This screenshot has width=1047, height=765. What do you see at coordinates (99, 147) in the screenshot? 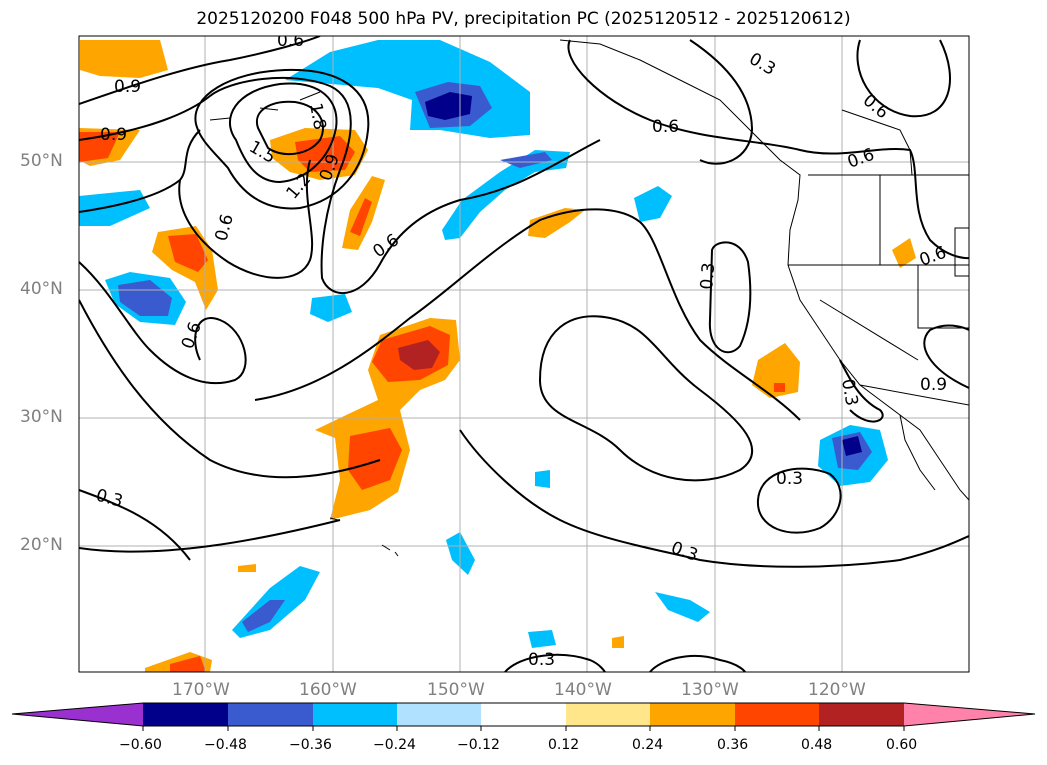
I see `precip-red-left` at bounding box center [99, 147].